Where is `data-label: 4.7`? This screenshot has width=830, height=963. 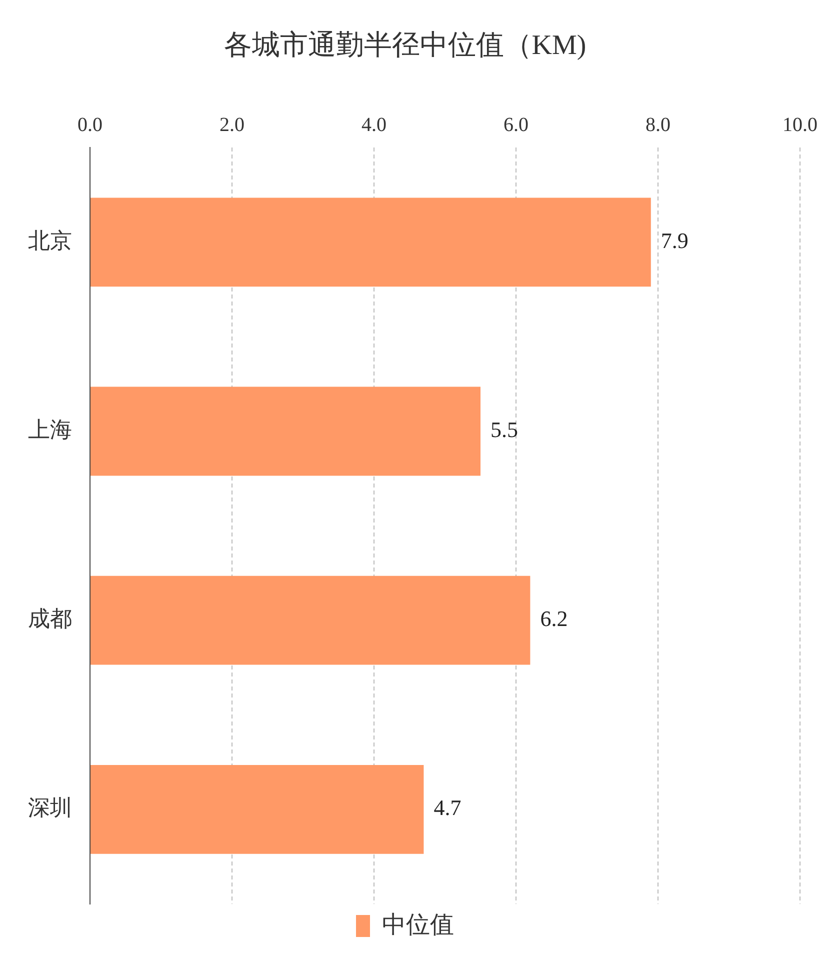
data-label: 4.7 is located at coordinates (448, 807).